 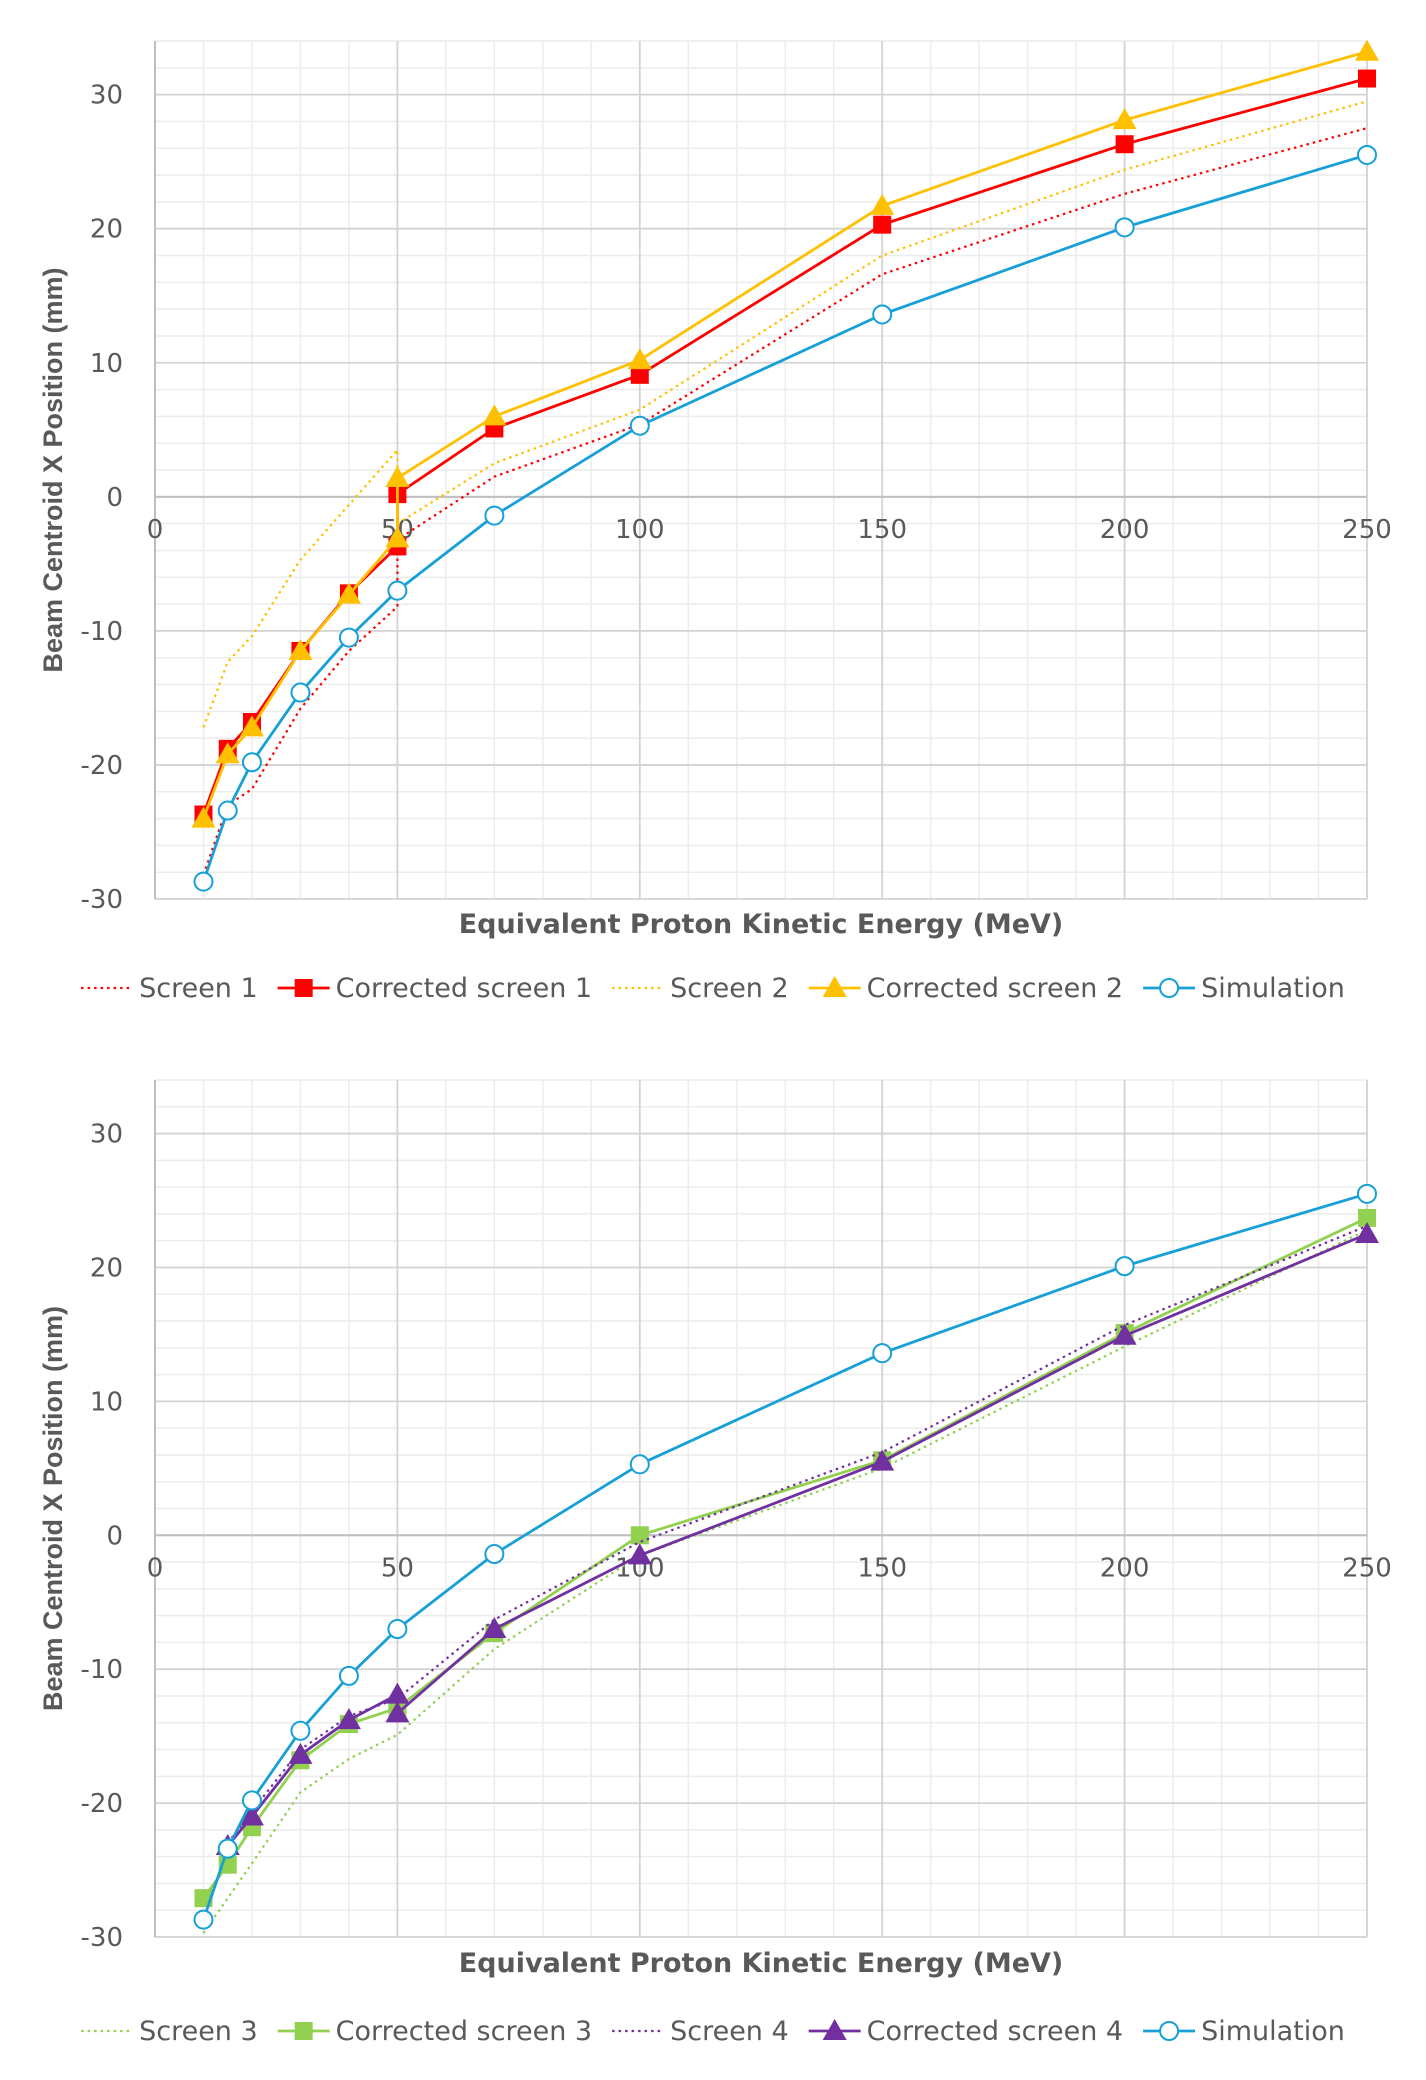 What do you see at coordinates (761, 1963) in the screenshot?
I see `x-axis-title: Equivalent Proton Kinetic Energy (MeV)` at bounding box center [761, 1963].